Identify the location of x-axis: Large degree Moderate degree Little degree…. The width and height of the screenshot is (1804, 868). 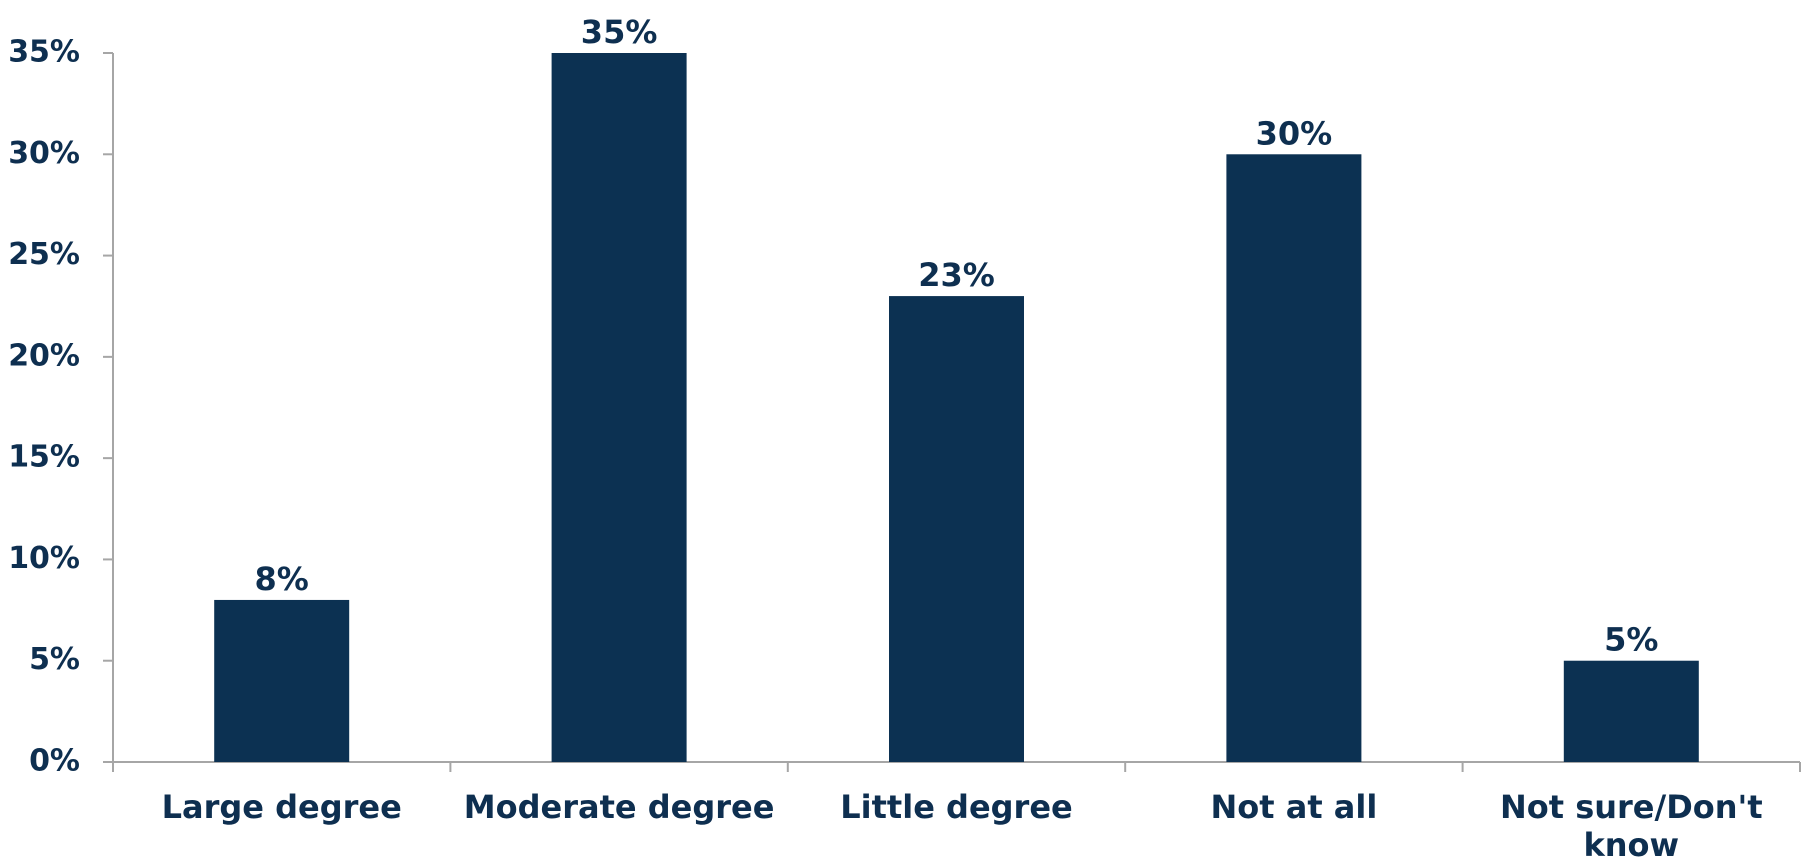
(956, 812).